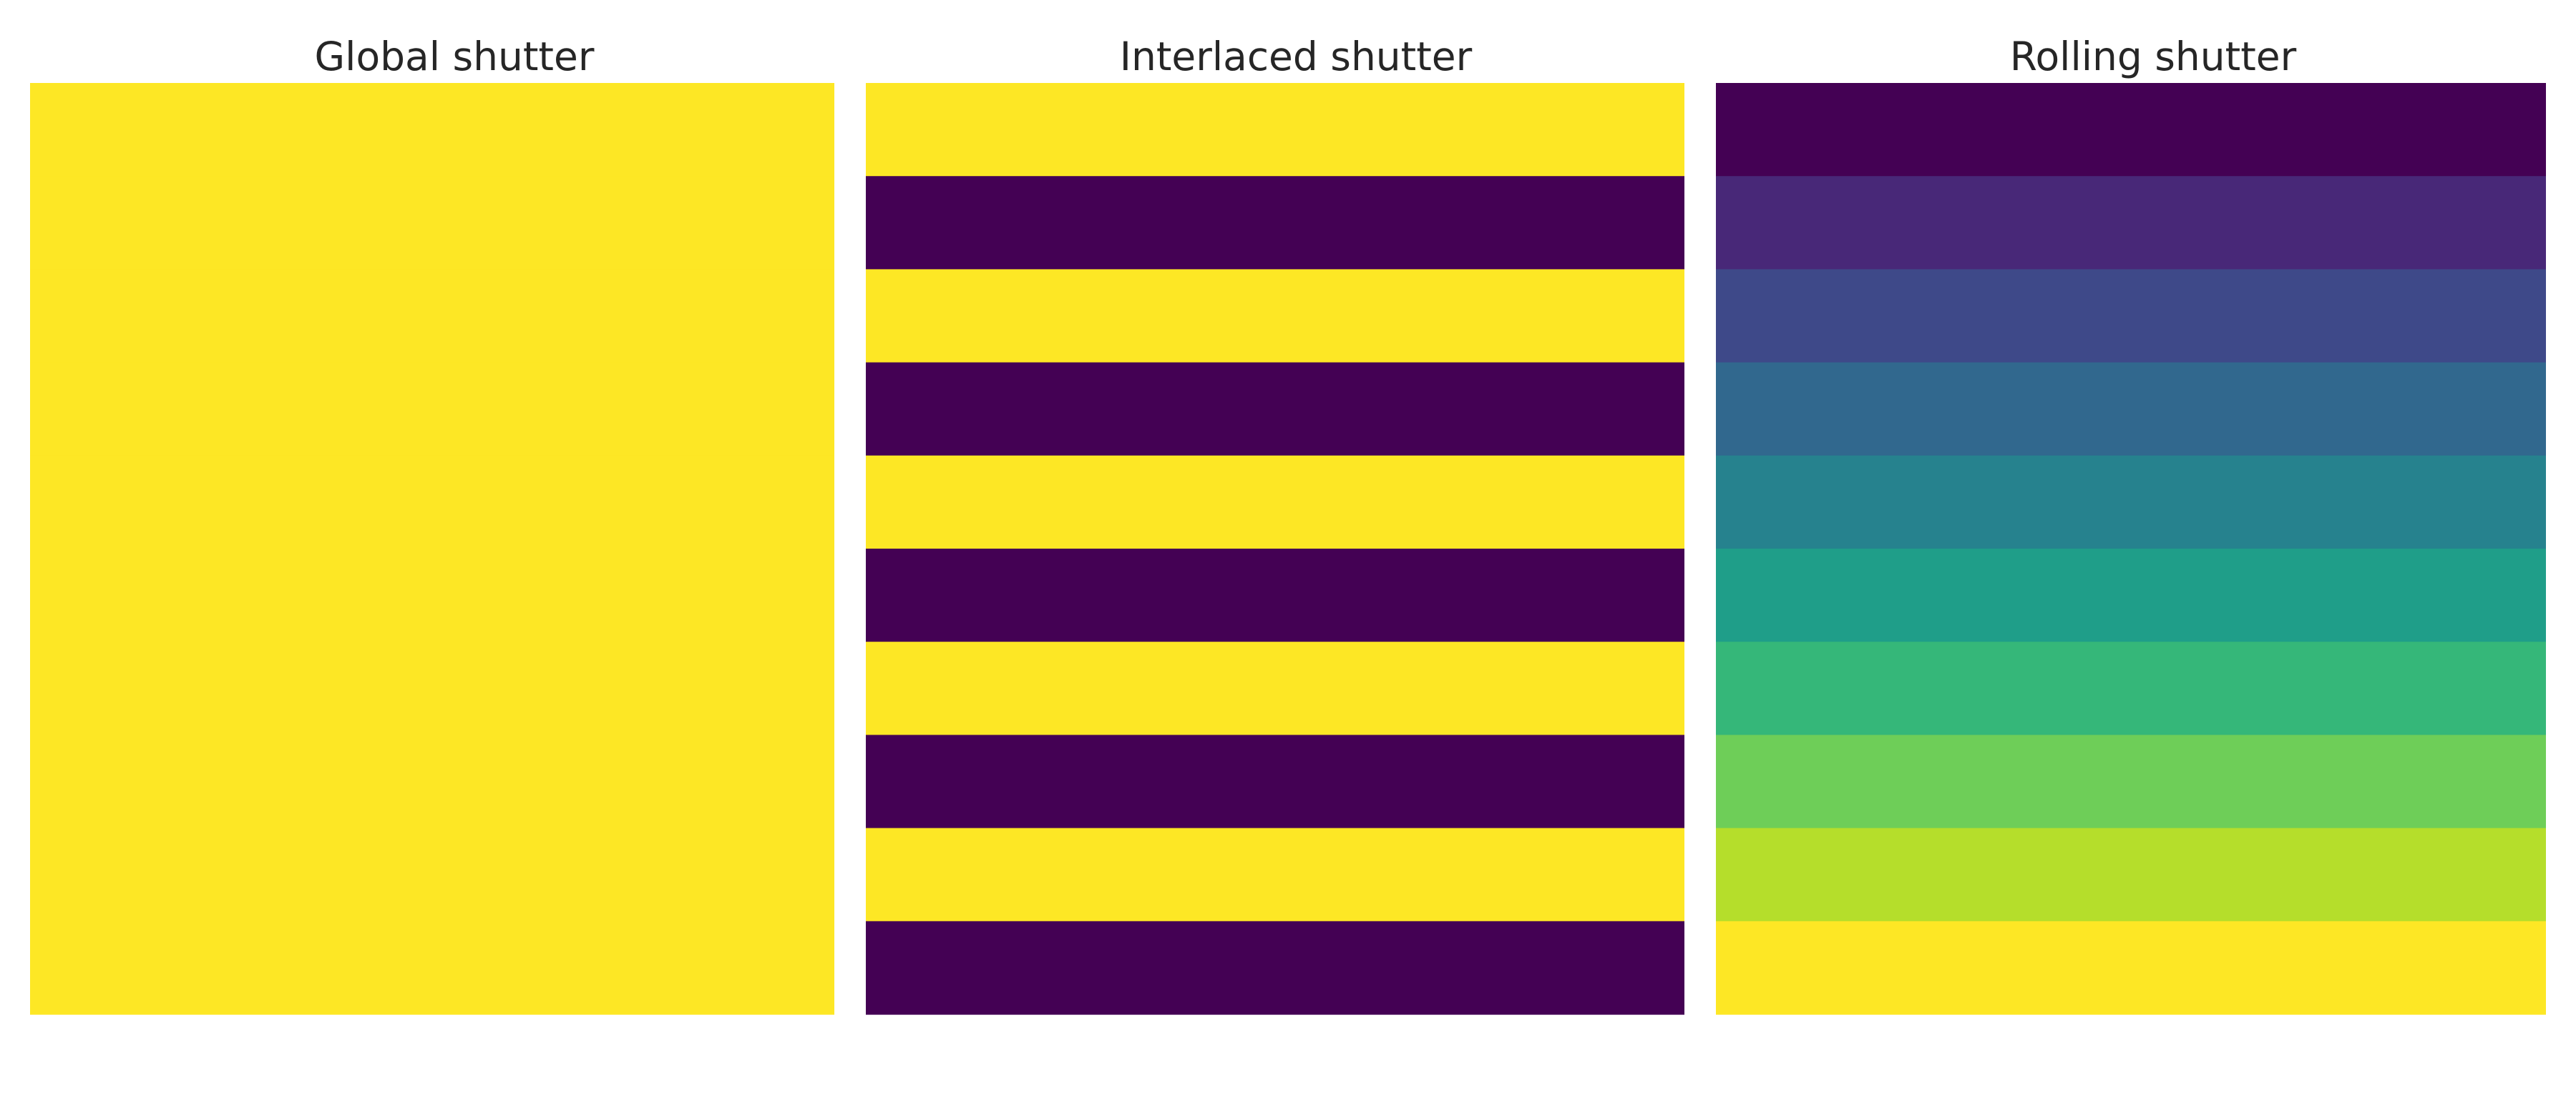 The width and height of the screenshot is (2576, 1103). I want to click on rolling-shutter-title: Rolling shutter, so click(2153, 57).